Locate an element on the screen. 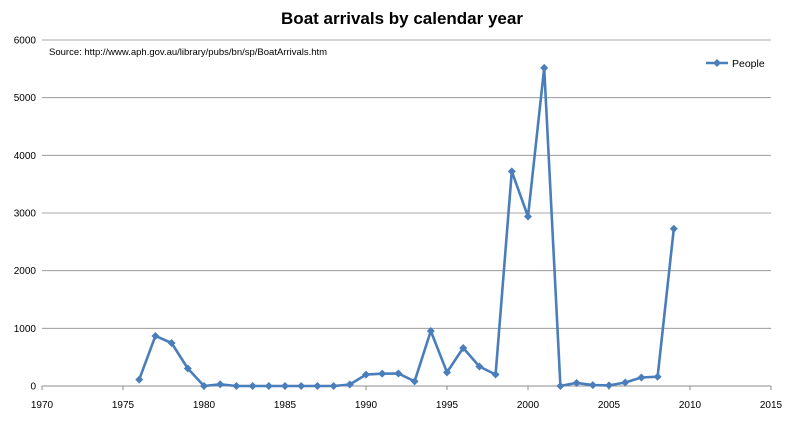  x-tick-label: 1995 is located at coordinates (447, 405).